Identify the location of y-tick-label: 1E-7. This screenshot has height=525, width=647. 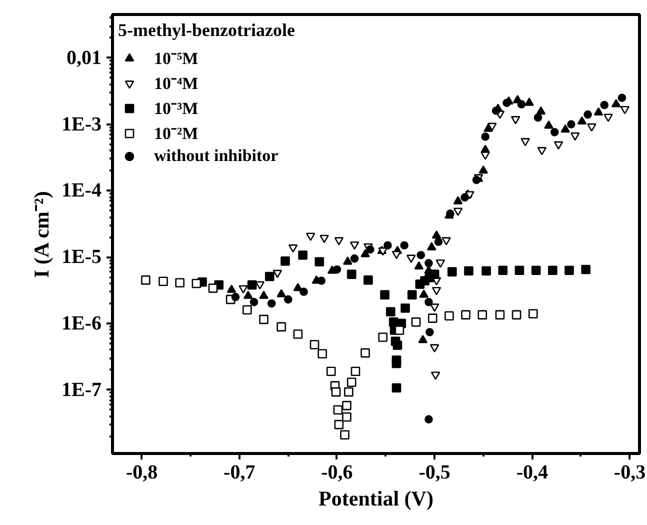
(82, 389).